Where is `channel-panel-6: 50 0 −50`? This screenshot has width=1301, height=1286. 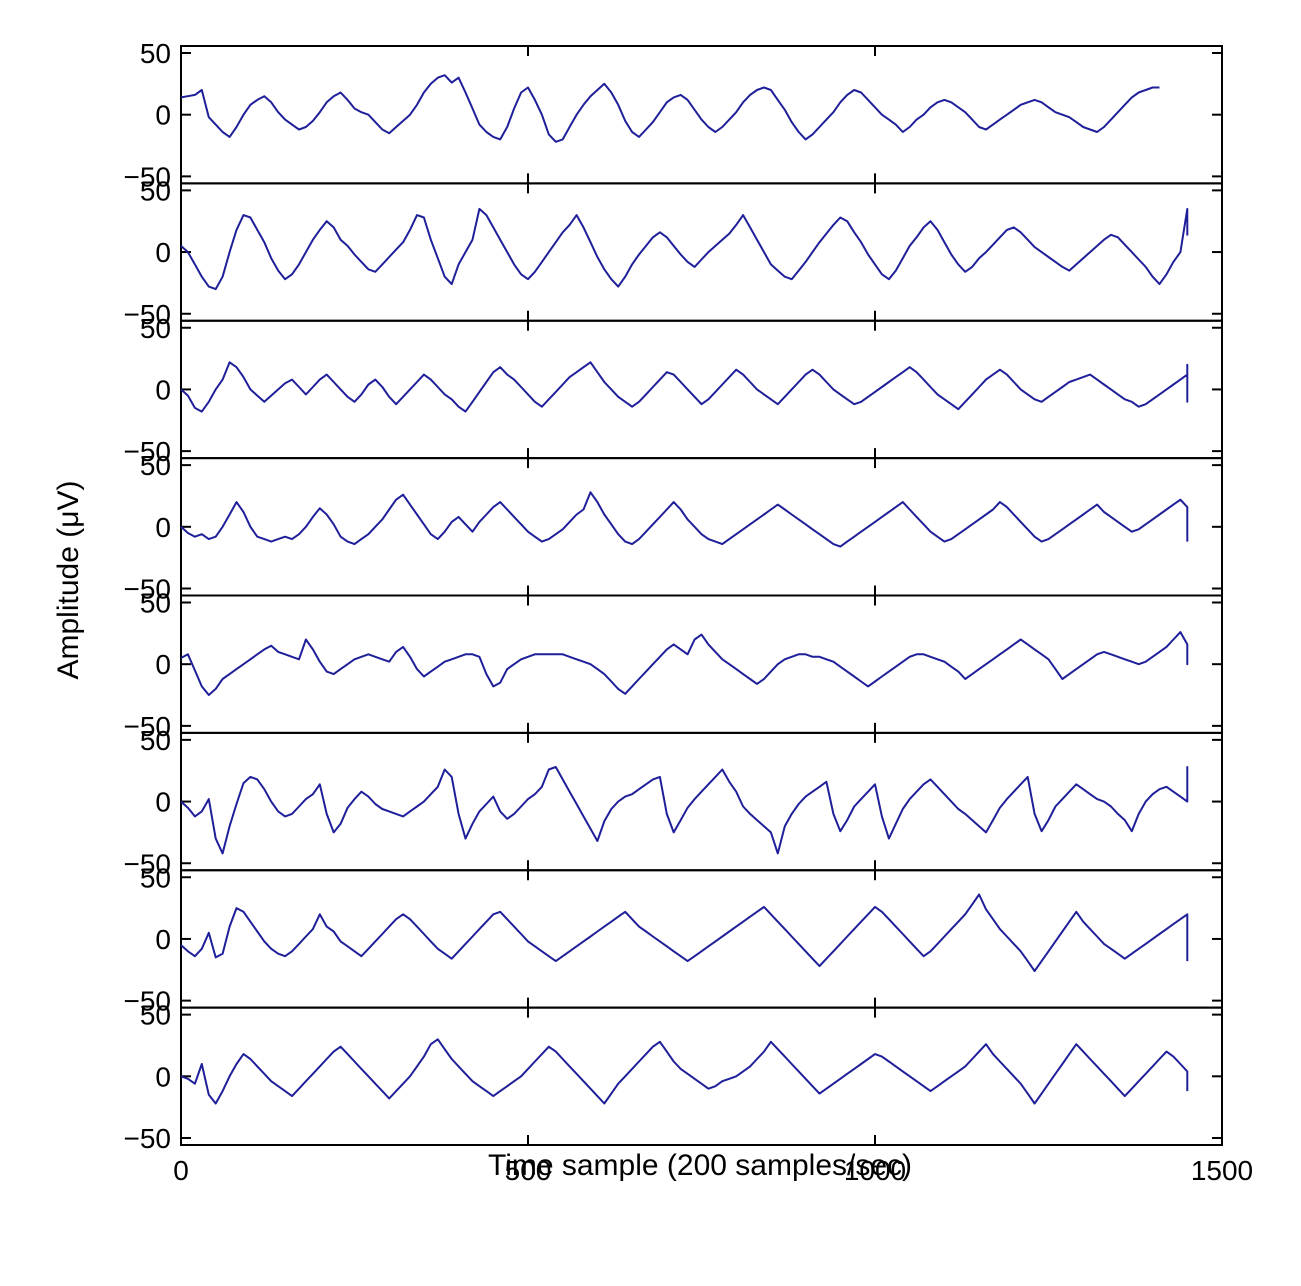 channel-panel-6: 50 0 −50 is located at coordinates (673, 802).